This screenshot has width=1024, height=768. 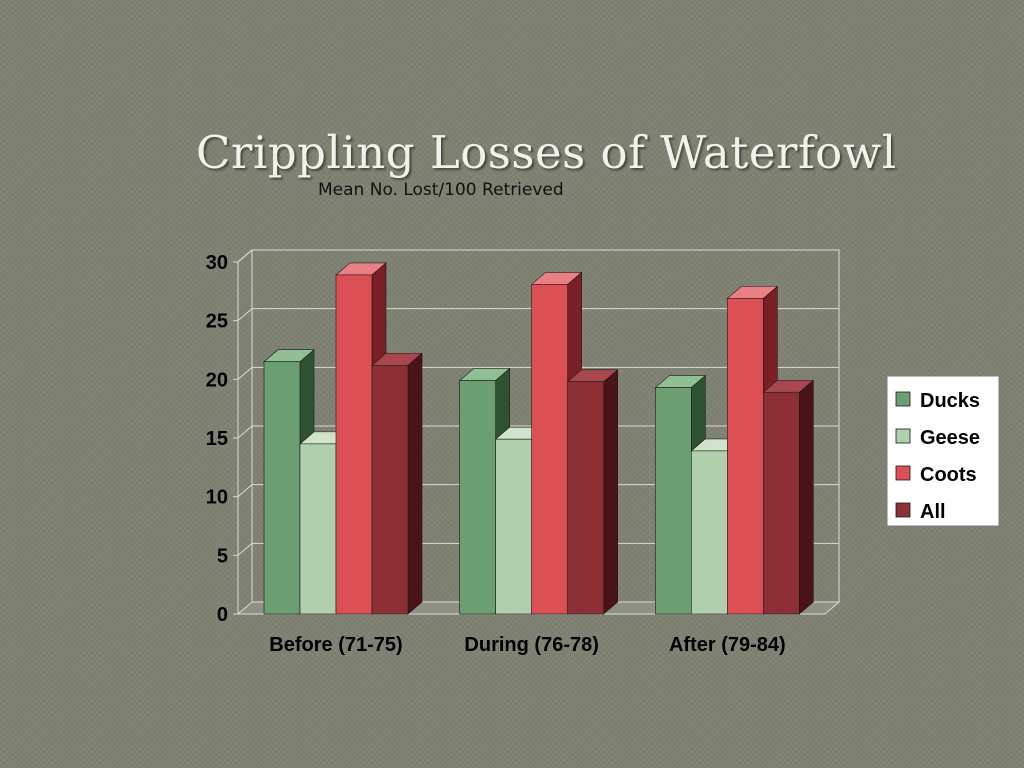 What do you see at coordinates (217, 439) in the screenshot?
I see `y-tick-label: 15` at bounding box center [217, 439].